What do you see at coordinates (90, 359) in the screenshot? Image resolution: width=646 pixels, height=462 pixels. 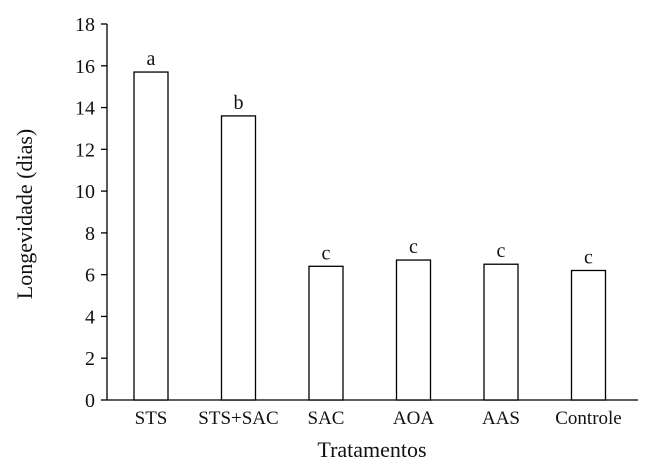 I see `y-tick-label: 2` at bounding box center [90, 359].